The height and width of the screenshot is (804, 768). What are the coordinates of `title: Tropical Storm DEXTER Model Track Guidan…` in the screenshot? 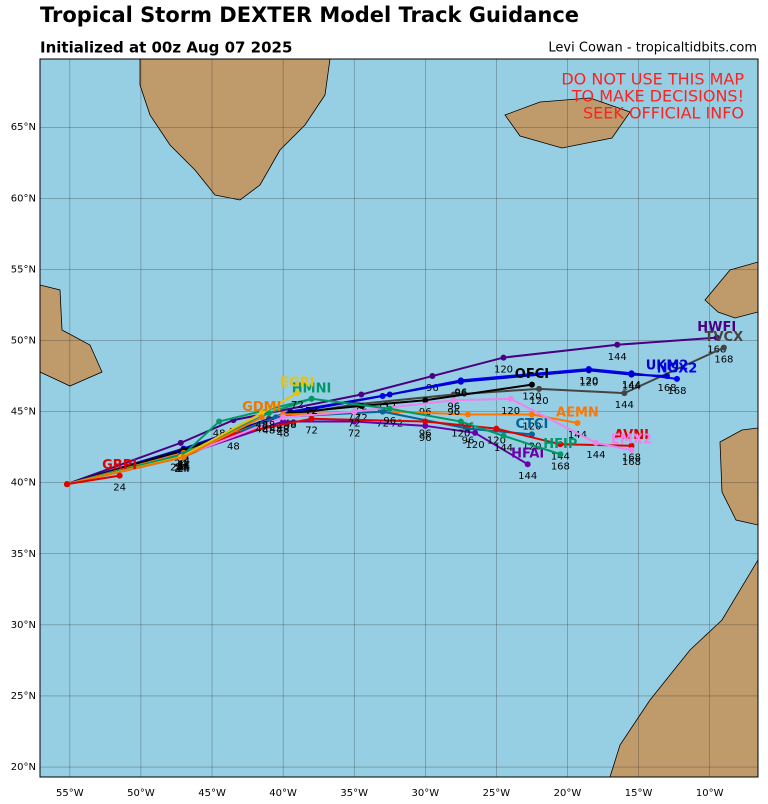 It's located at (309, 15).